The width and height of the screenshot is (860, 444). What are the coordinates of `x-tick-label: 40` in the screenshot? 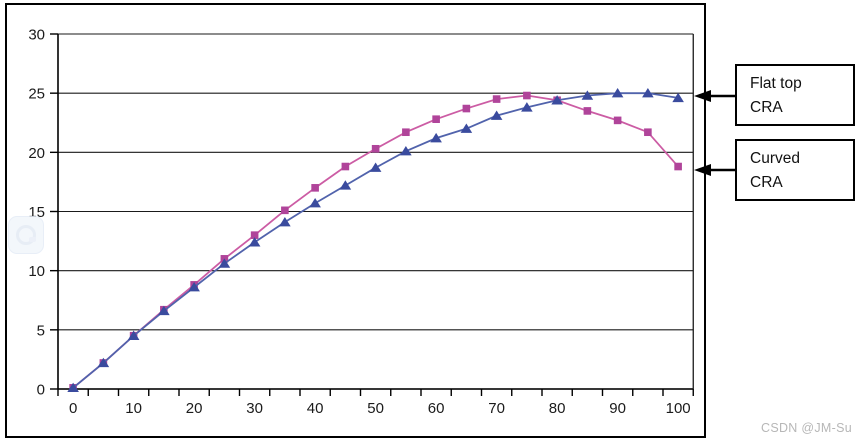 It's located at (315, 408).